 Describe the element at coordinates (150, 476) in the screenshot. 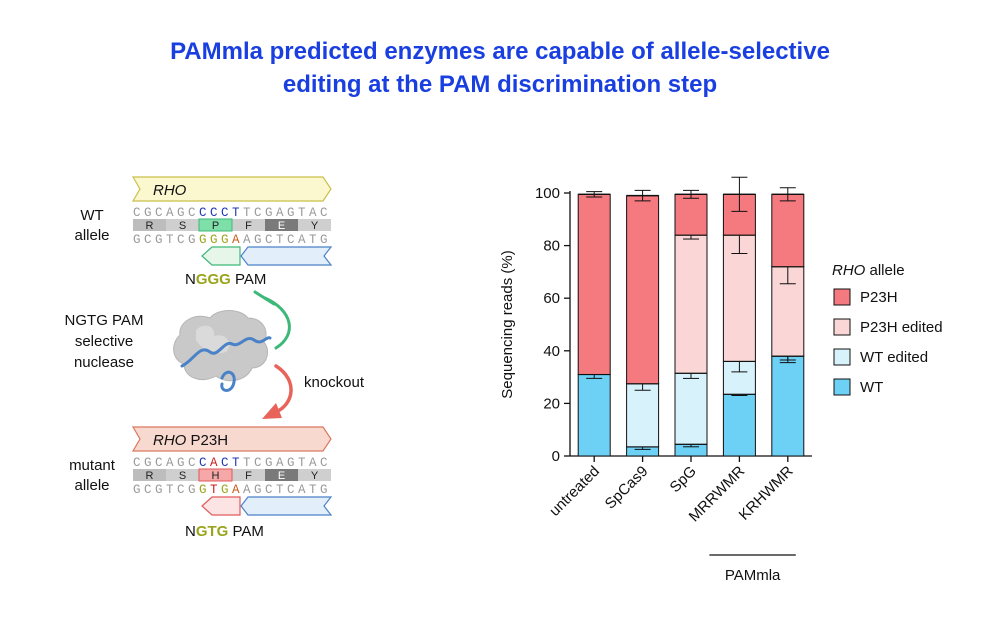

I see `mutant-amino-acid: R` at that location.